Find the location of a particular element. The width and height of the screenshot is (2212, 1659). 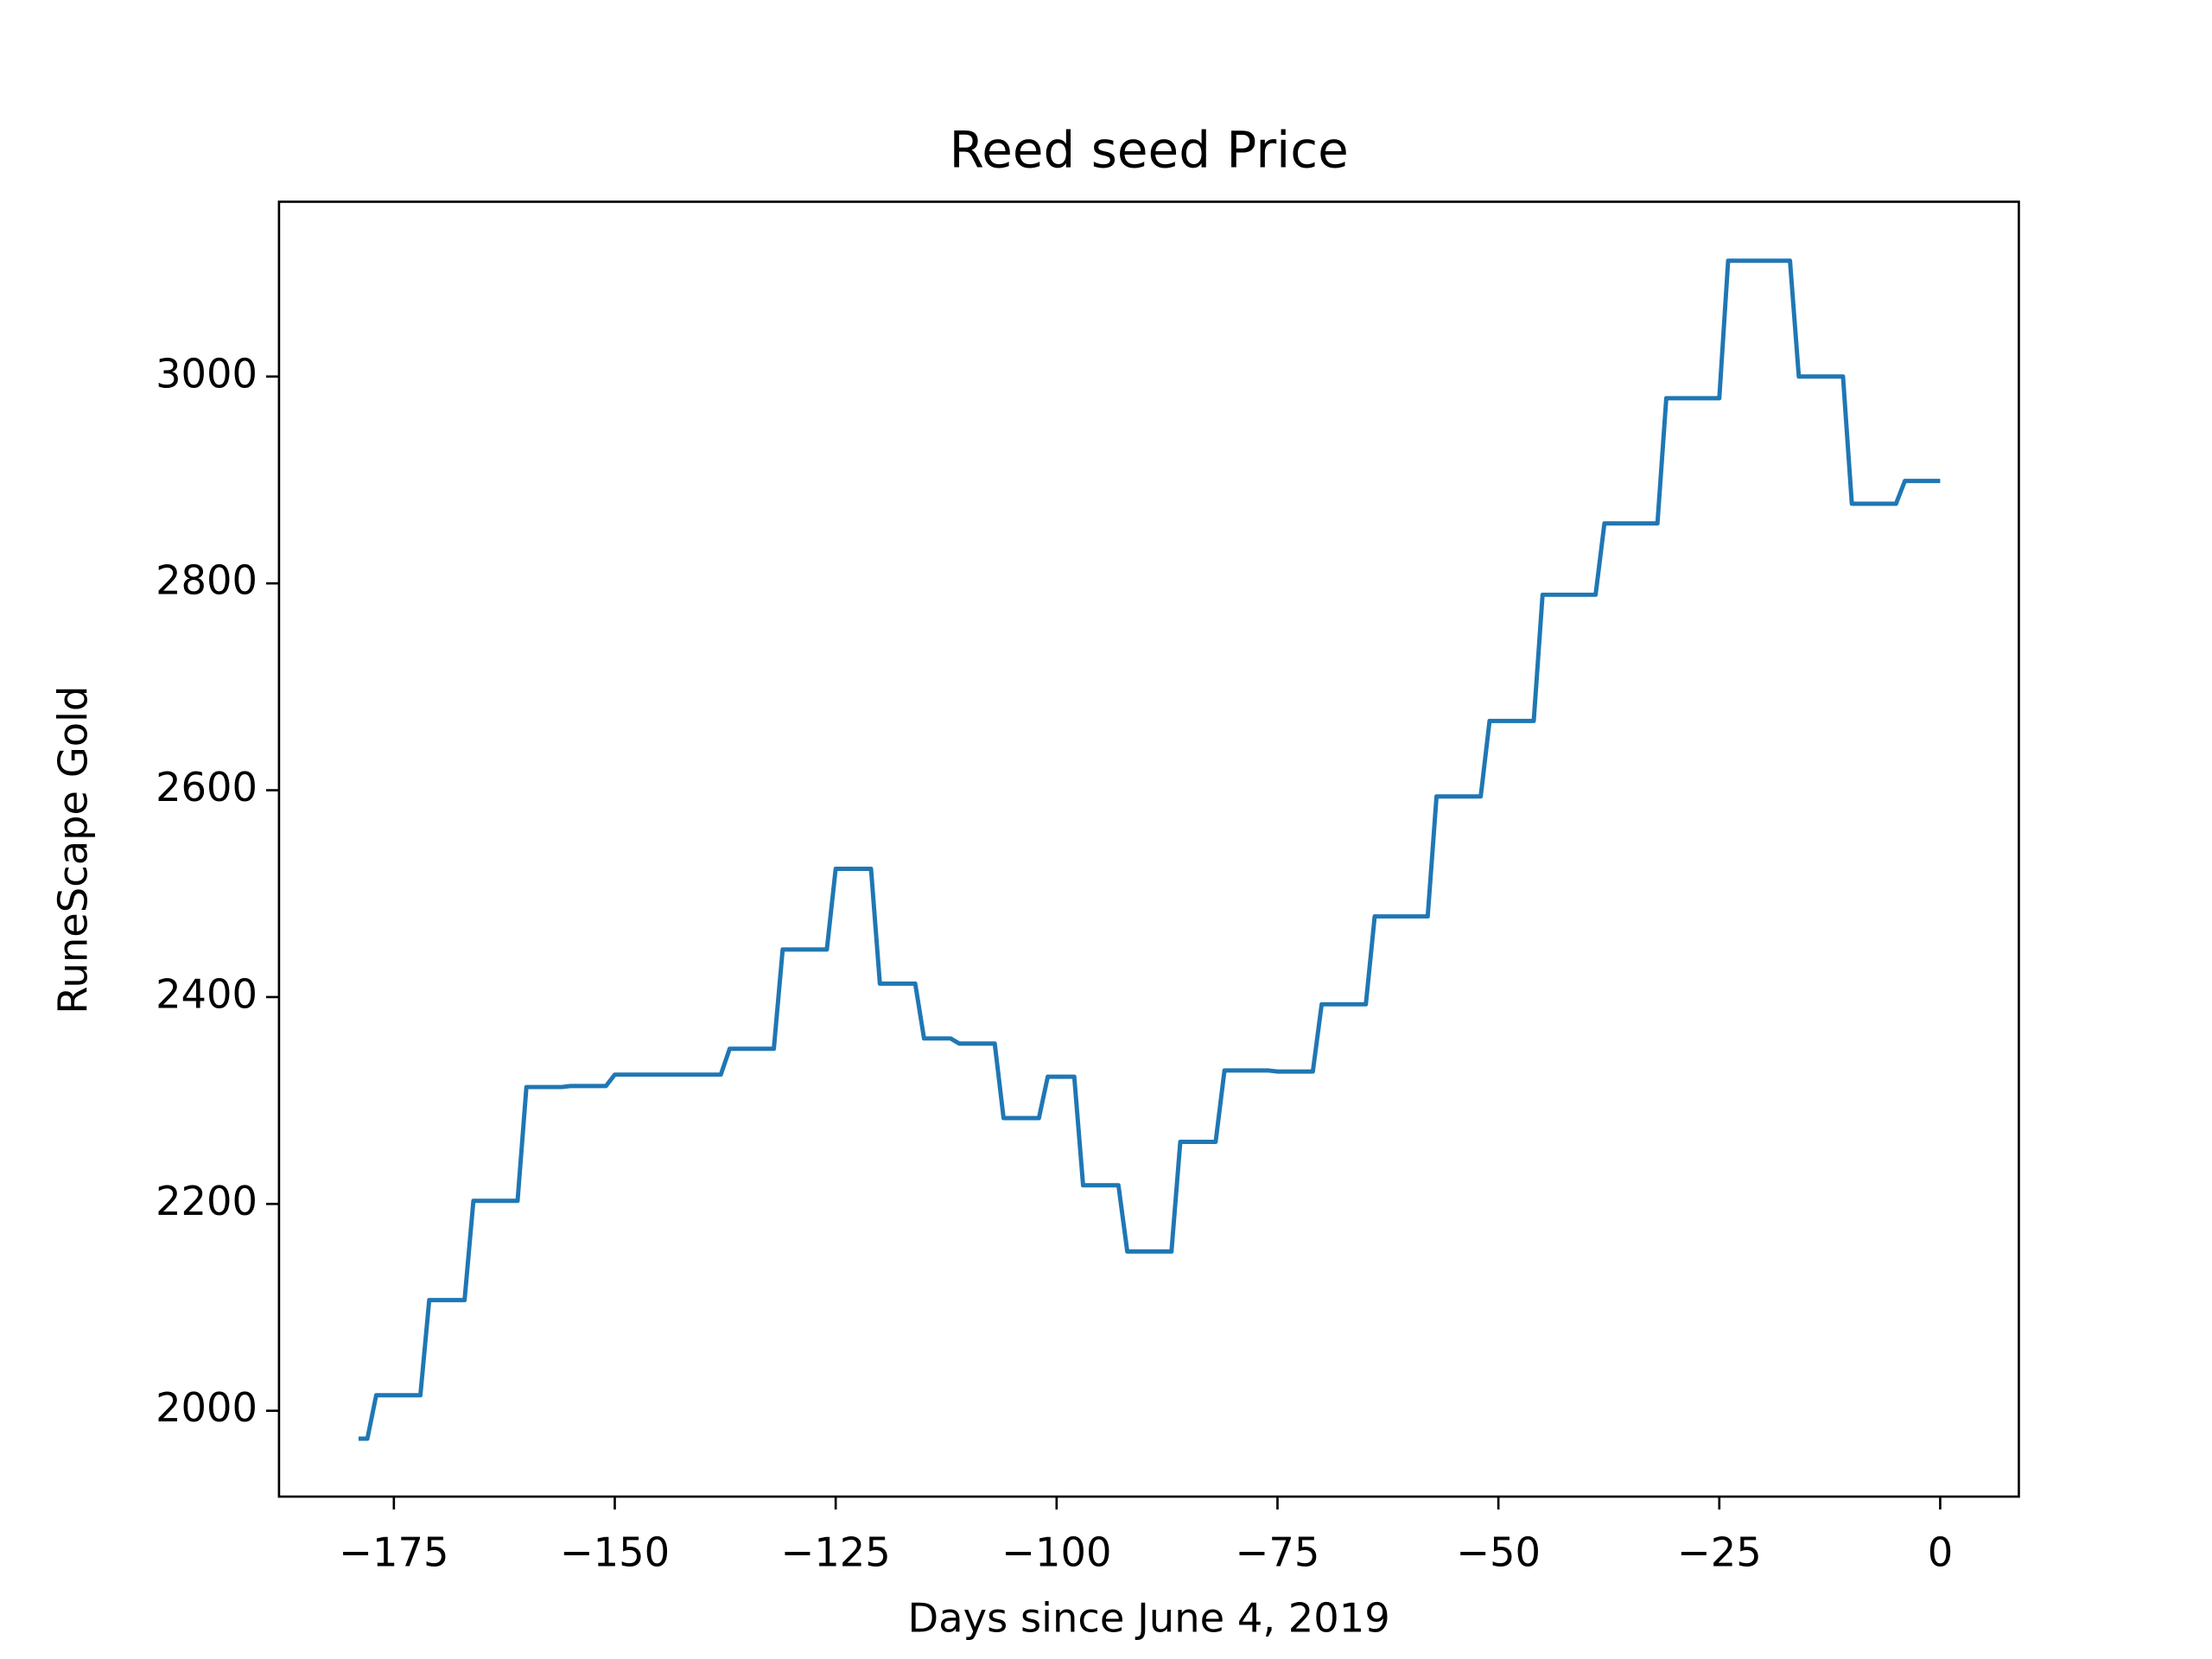

x-tick-label: 0 is located at coordinates (1940, 1552).